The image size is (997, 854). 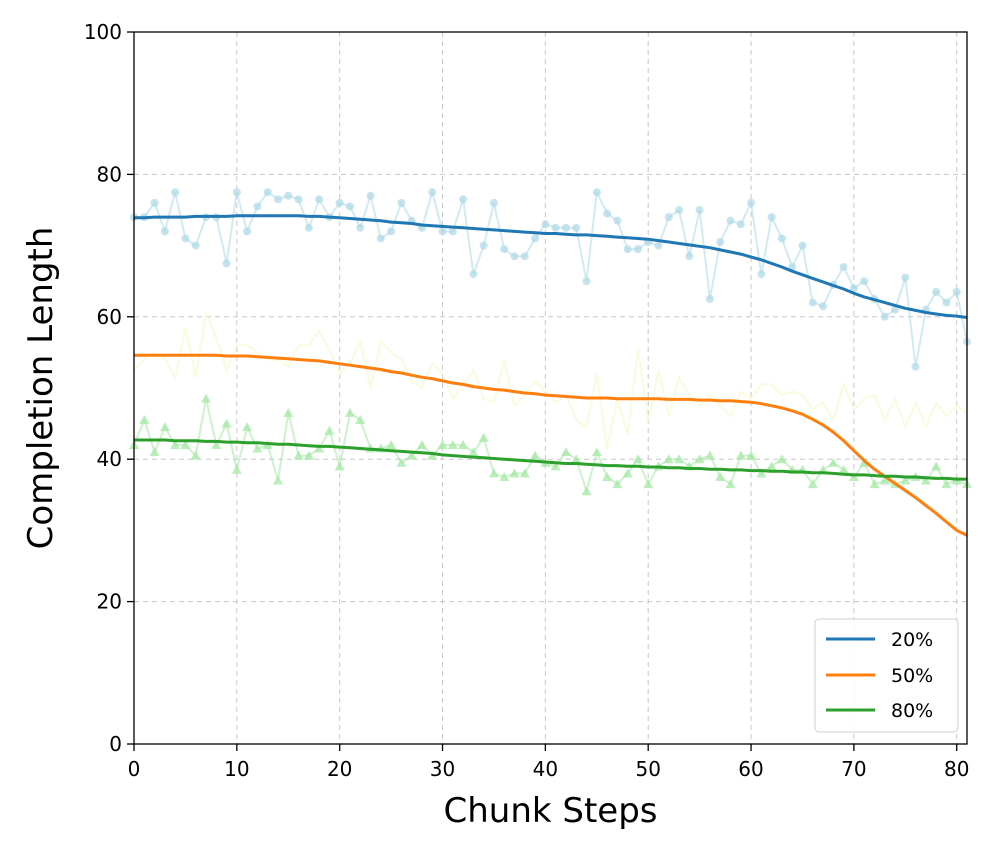 What do you see at coordinates (103, 32) in the screenshot?
I see `y-tick-label: 100` at bounding box center [103, 32].